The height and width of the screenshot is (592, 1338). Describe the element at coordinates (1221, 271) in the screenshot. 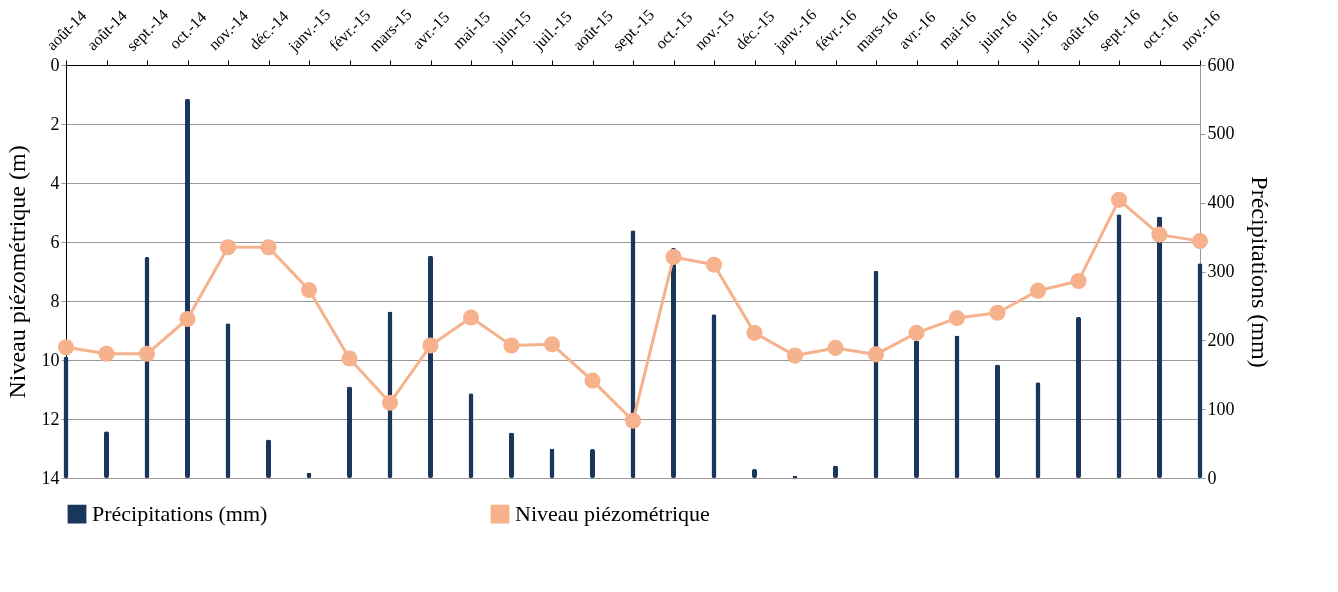

I see `y2-tick-label: 300` at that location.